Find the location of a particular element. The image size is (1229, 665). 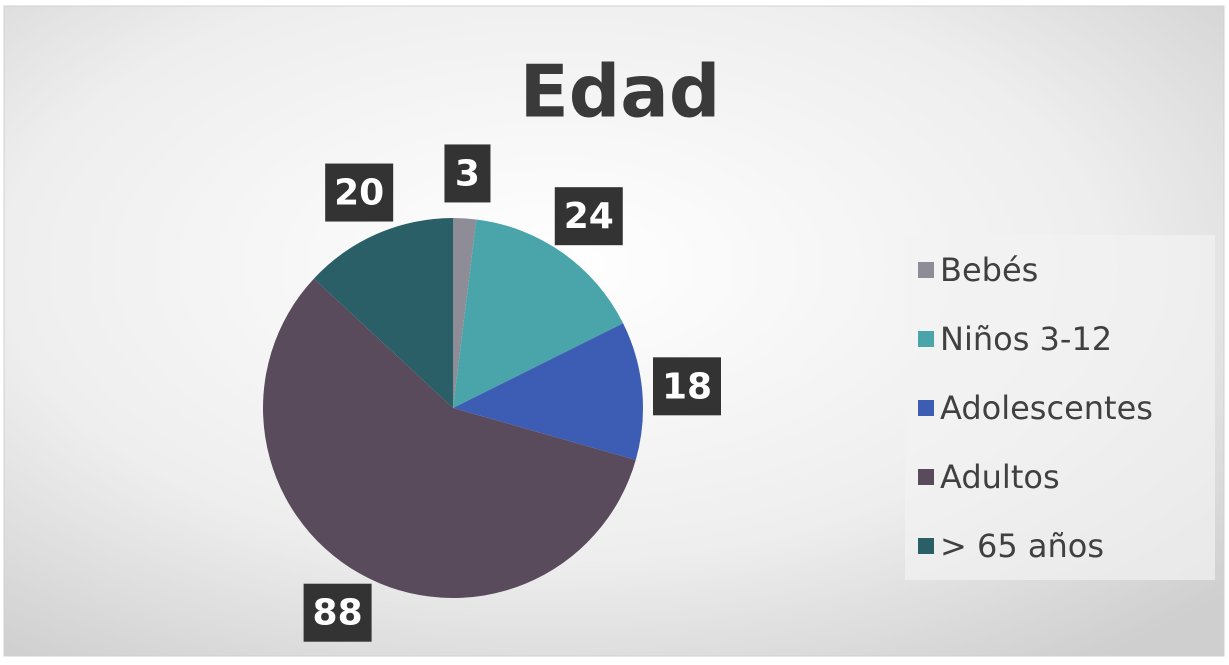

legend-label: Adolescentes is located at coordinates (1046, 408).